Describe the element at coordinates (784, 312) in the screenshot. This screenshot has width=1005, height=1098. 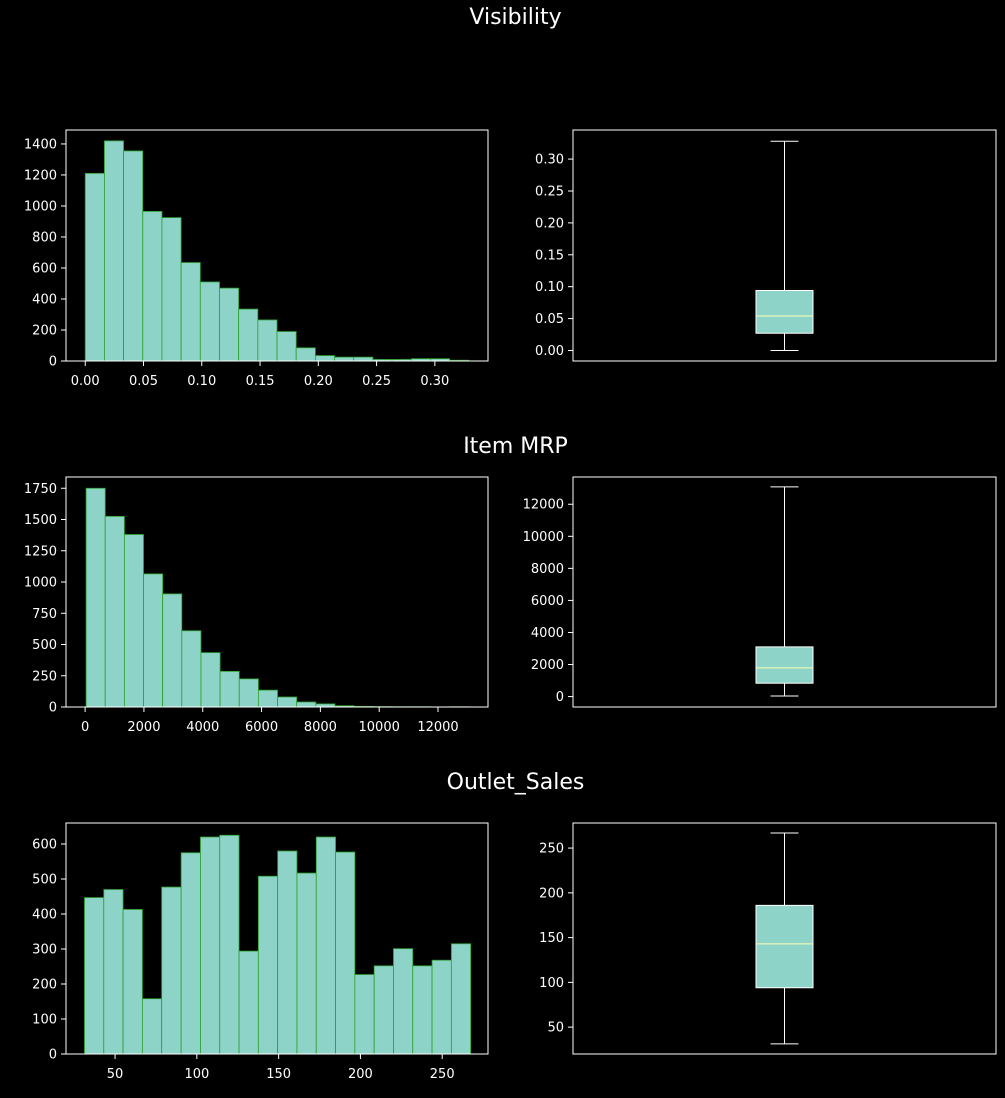
I see `chart-2-box` at that location.